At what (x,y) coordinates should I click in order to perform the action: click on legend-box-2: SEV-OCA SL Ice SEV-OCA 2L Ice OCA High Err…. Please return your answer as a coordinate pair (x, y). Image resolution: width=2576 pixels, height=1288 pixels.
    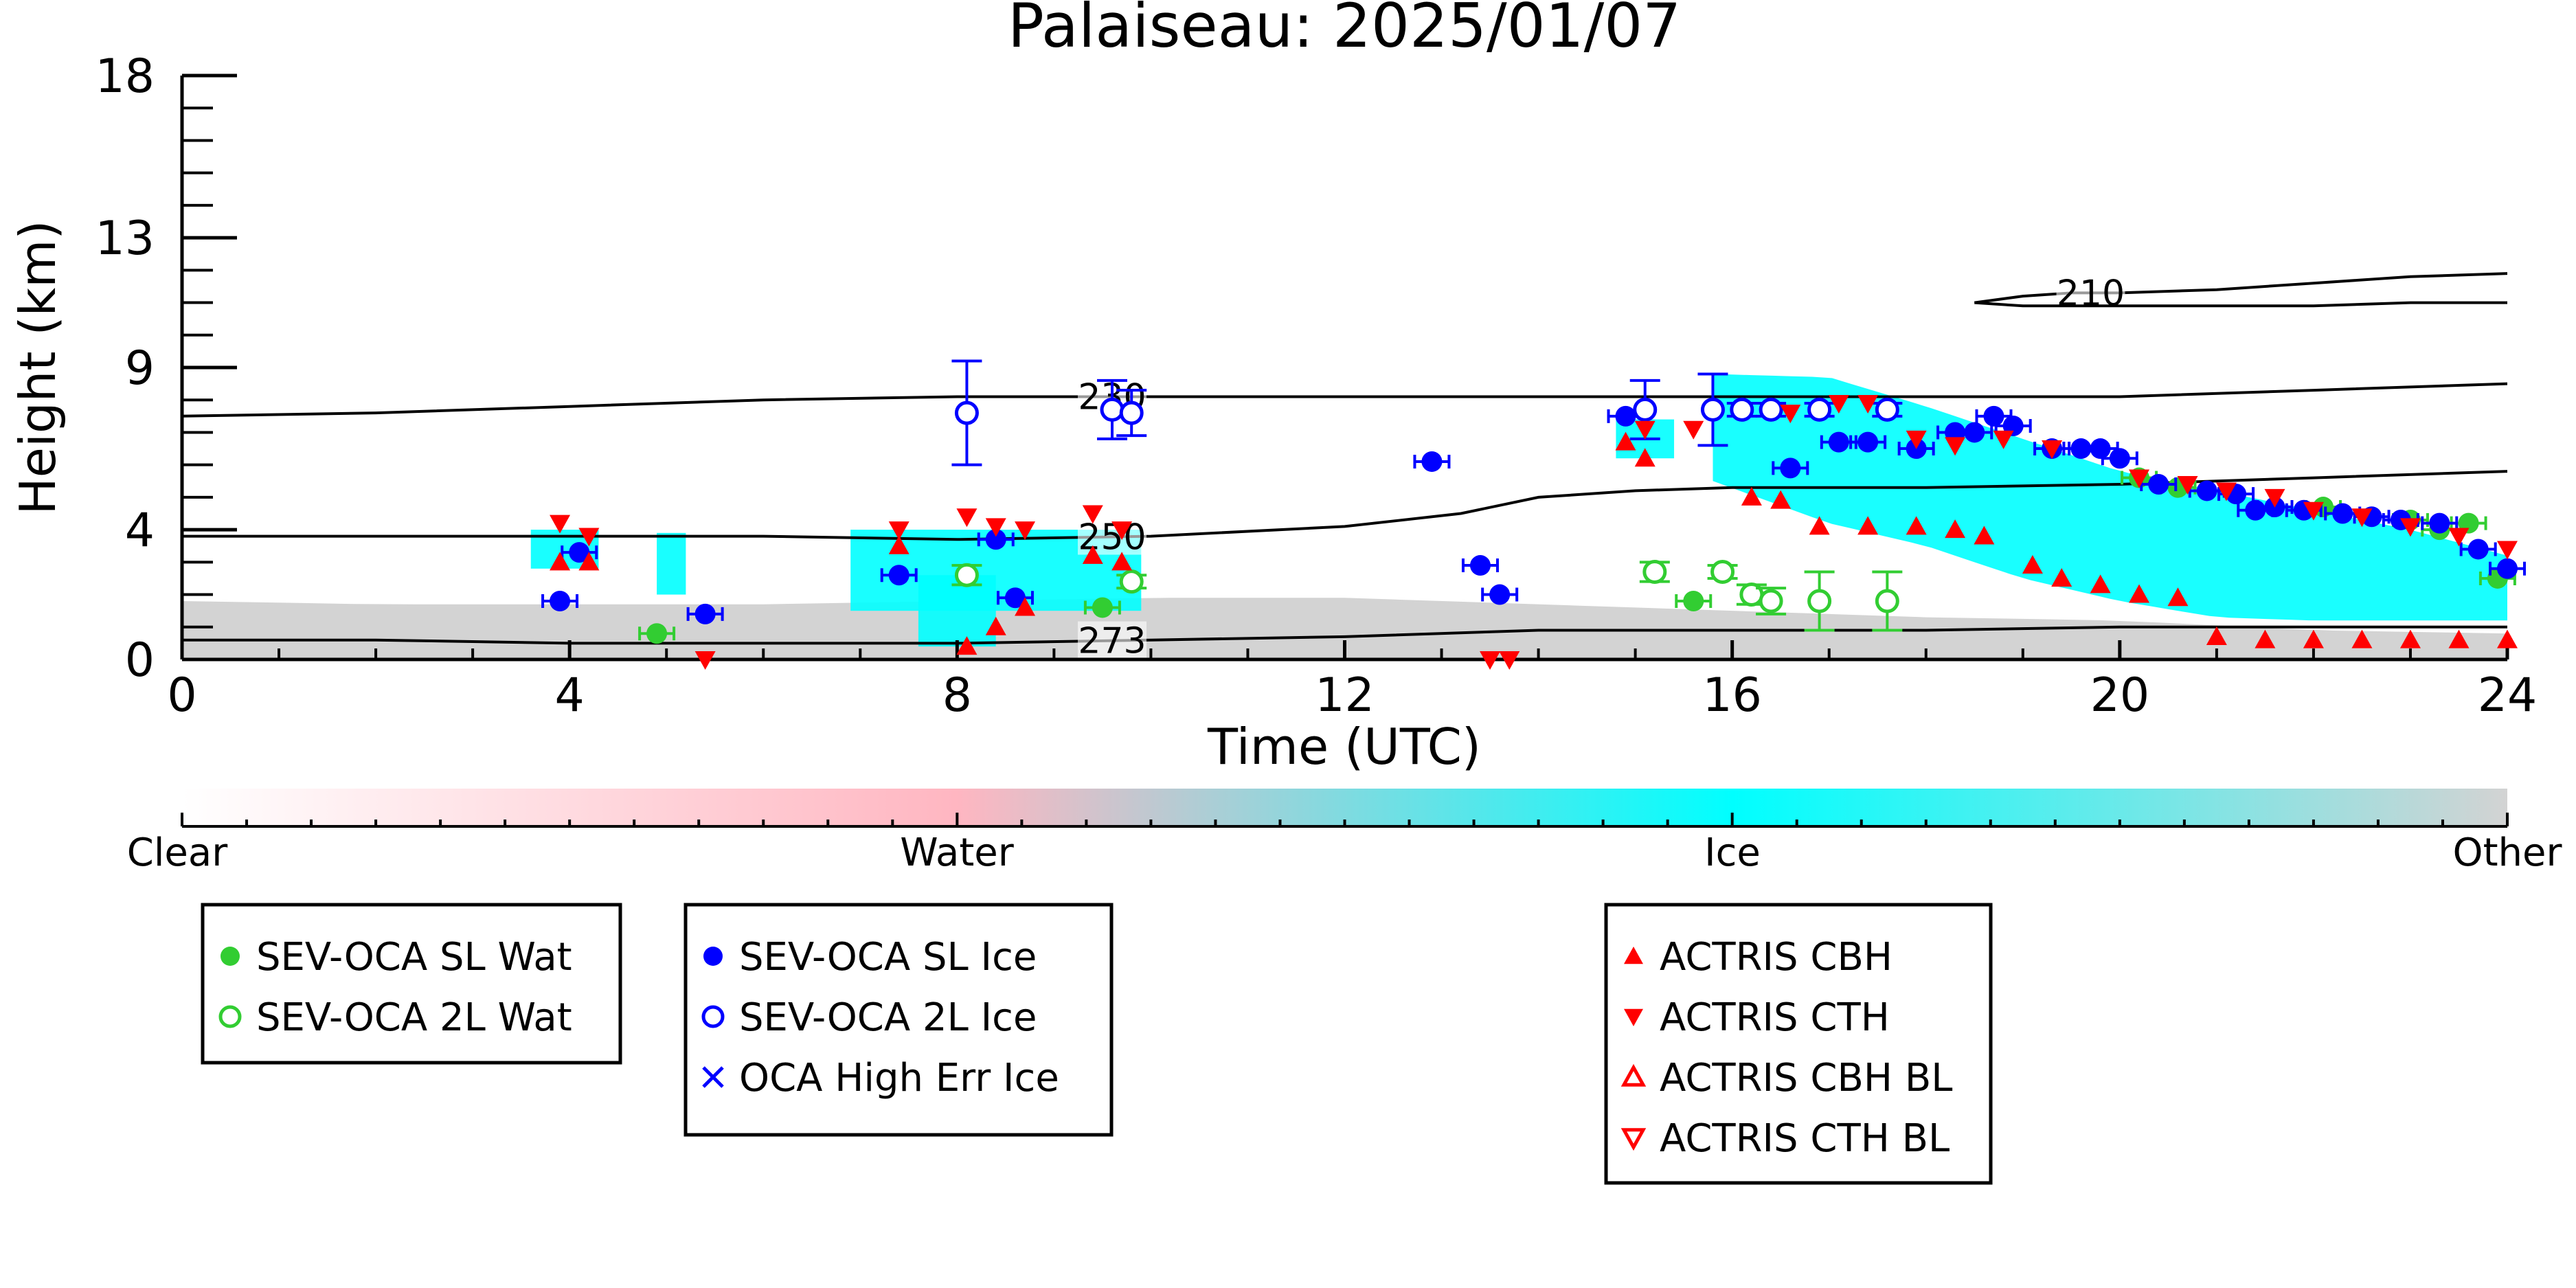
    Looking at the image, I should click on (898, 1020).